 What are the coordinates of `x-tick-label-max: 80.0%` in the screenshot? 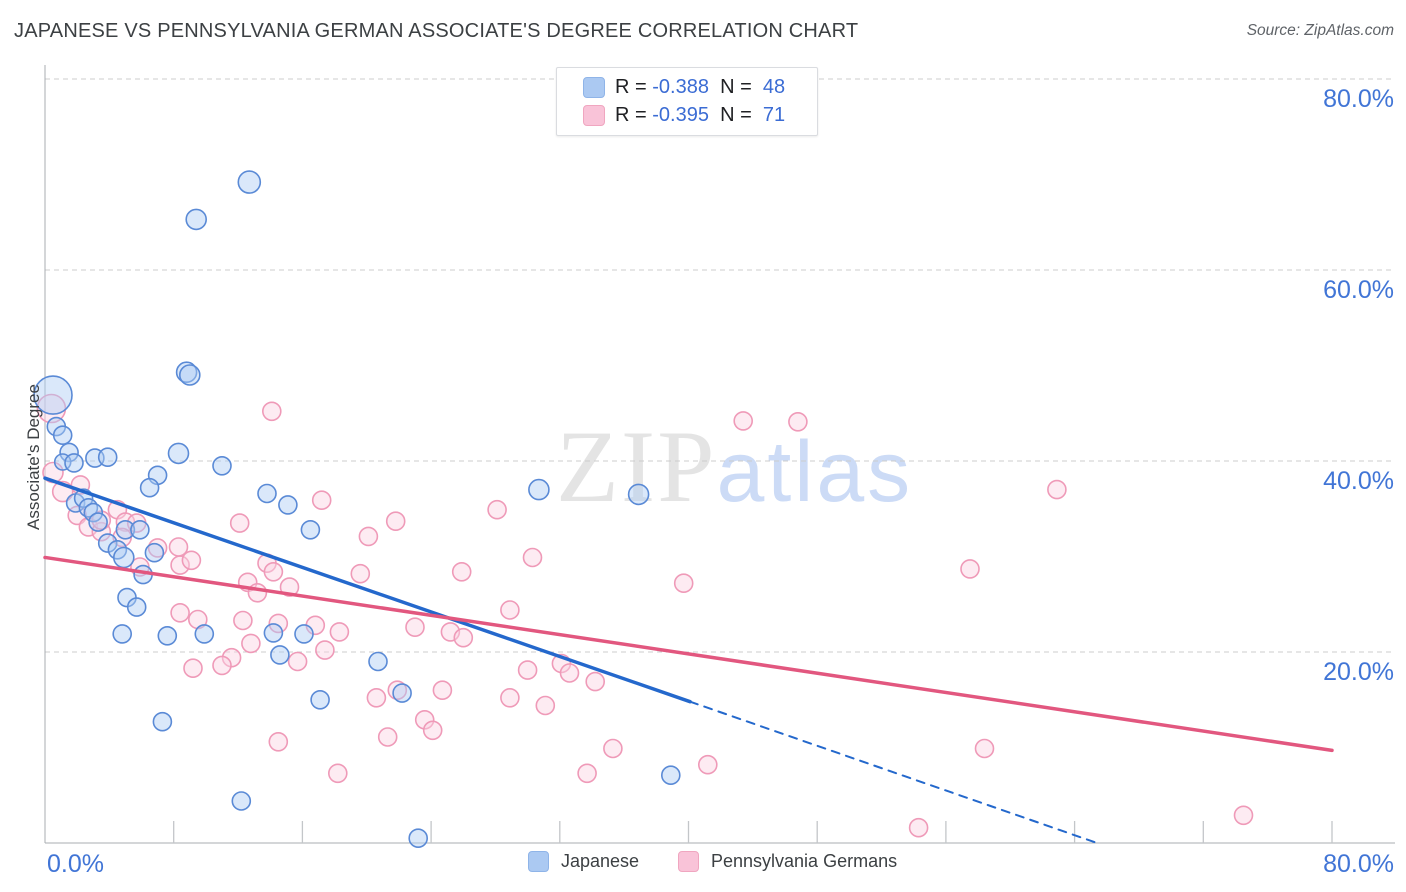 It's located at (1358, 864).